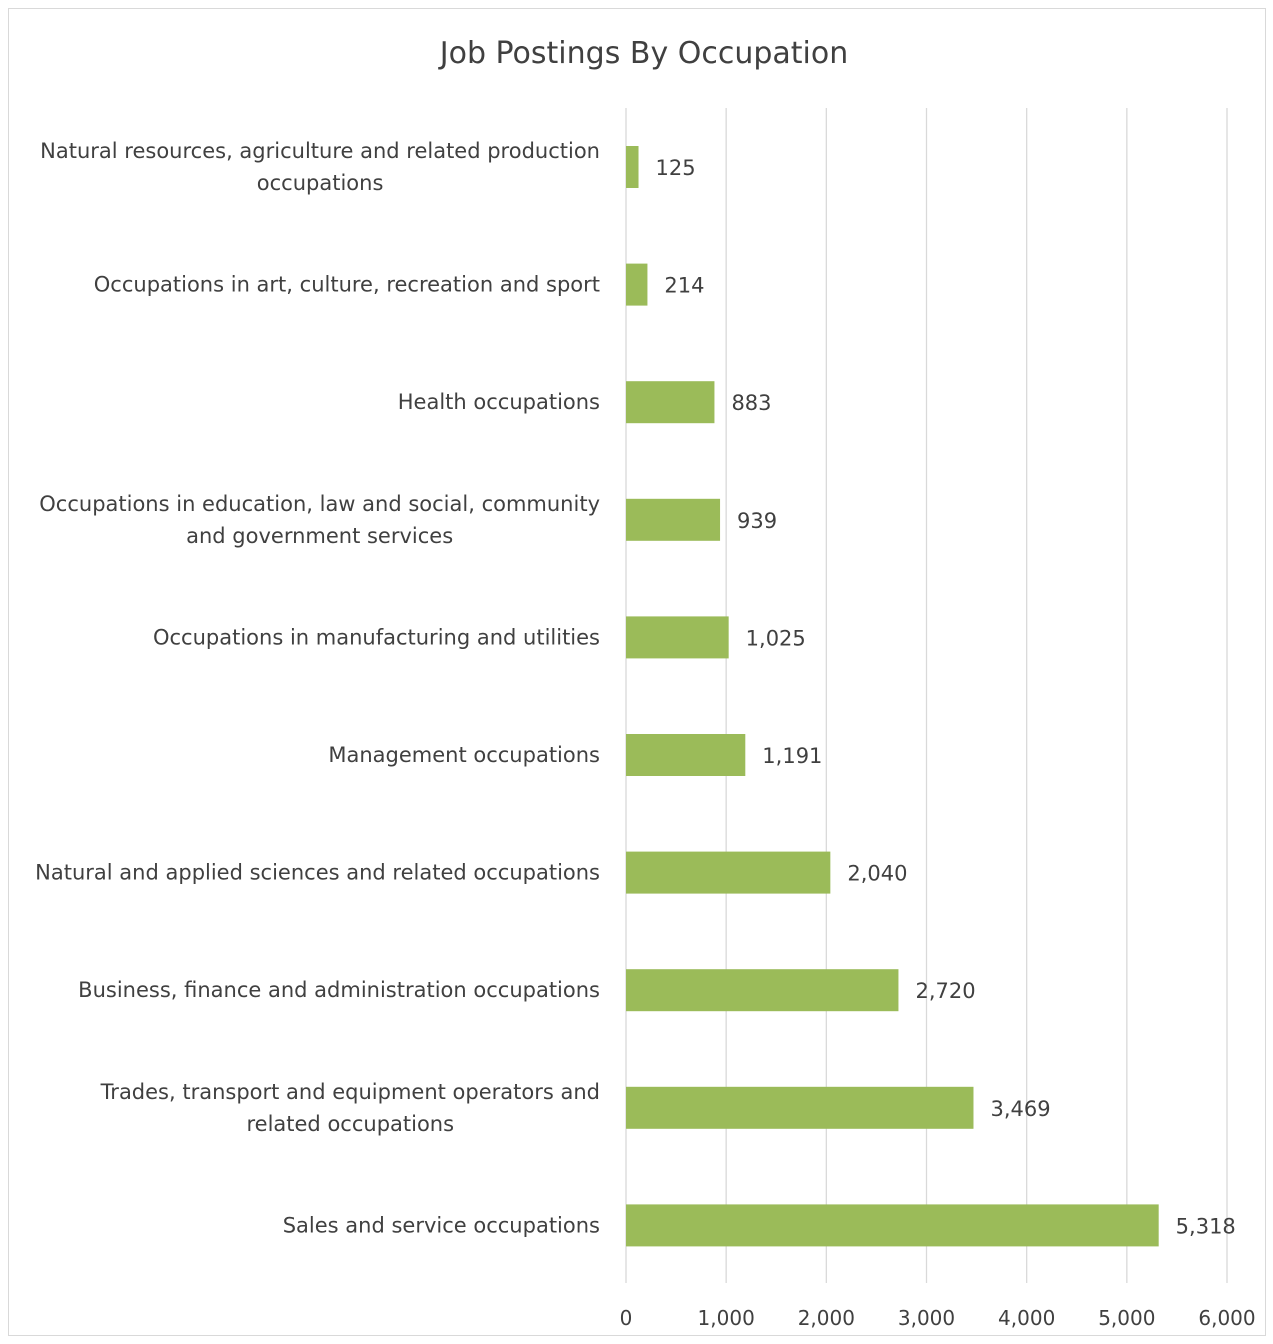  I want to click on x-tick-label: 3,000, so click(926, 1318).